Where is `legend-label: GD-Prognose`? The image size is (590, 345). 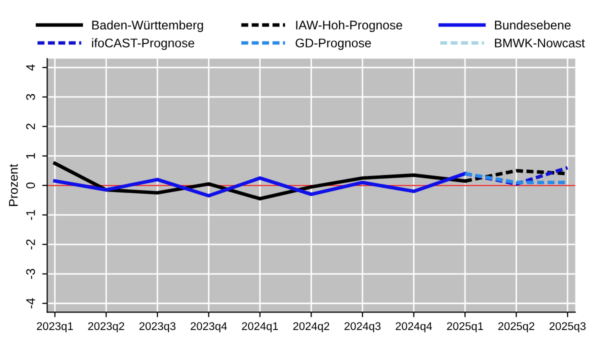
legend-label: GD-Prognose is located at coordinates (333, 44).